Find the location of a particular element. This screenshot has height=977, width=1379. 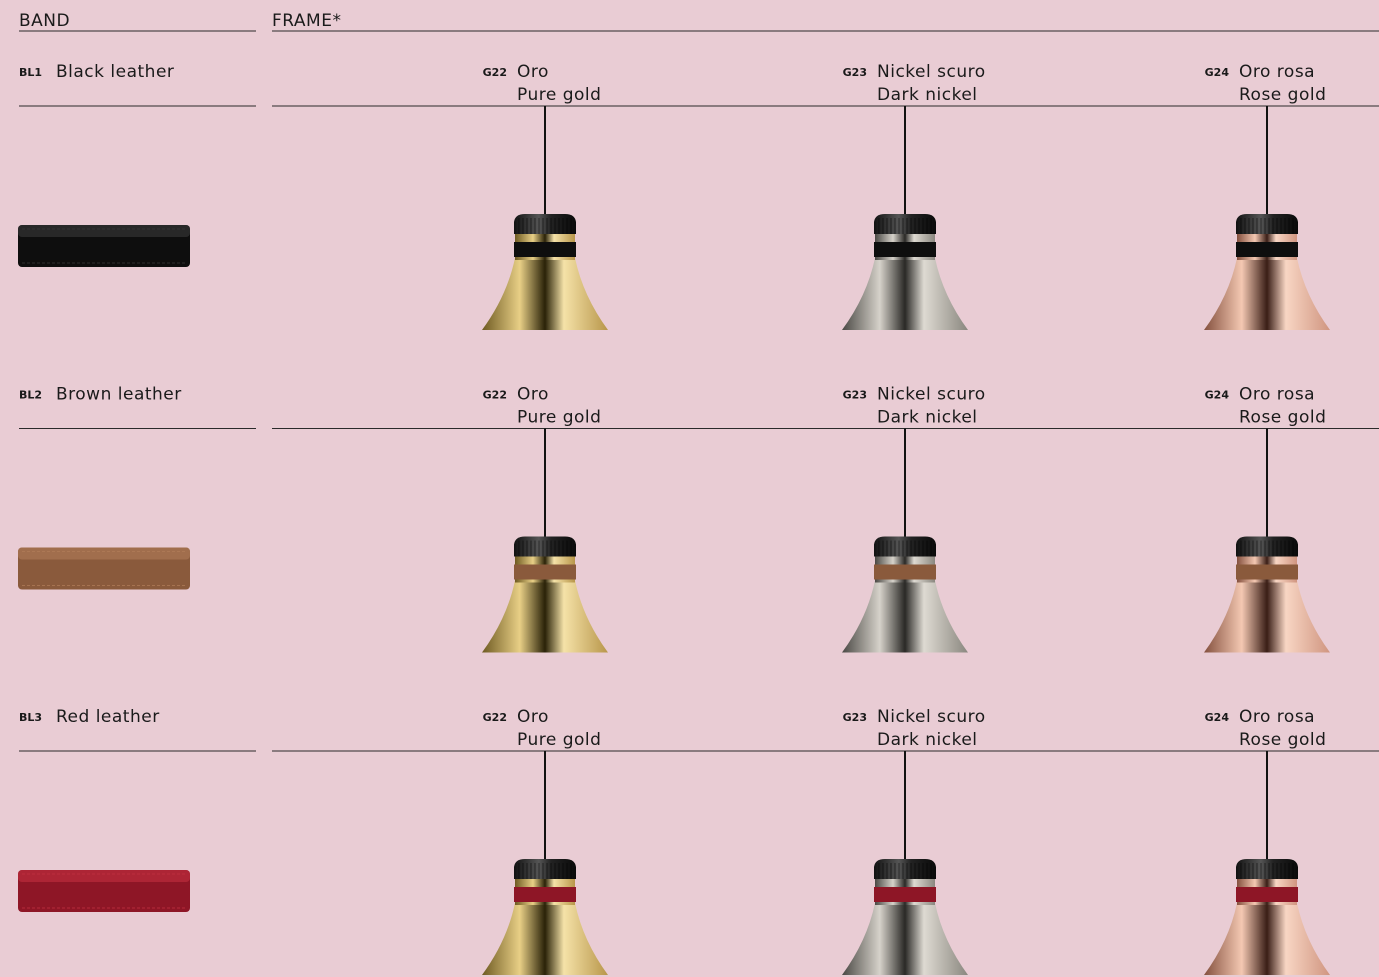

band-name: Red leather is located at coordinates (108, 717).